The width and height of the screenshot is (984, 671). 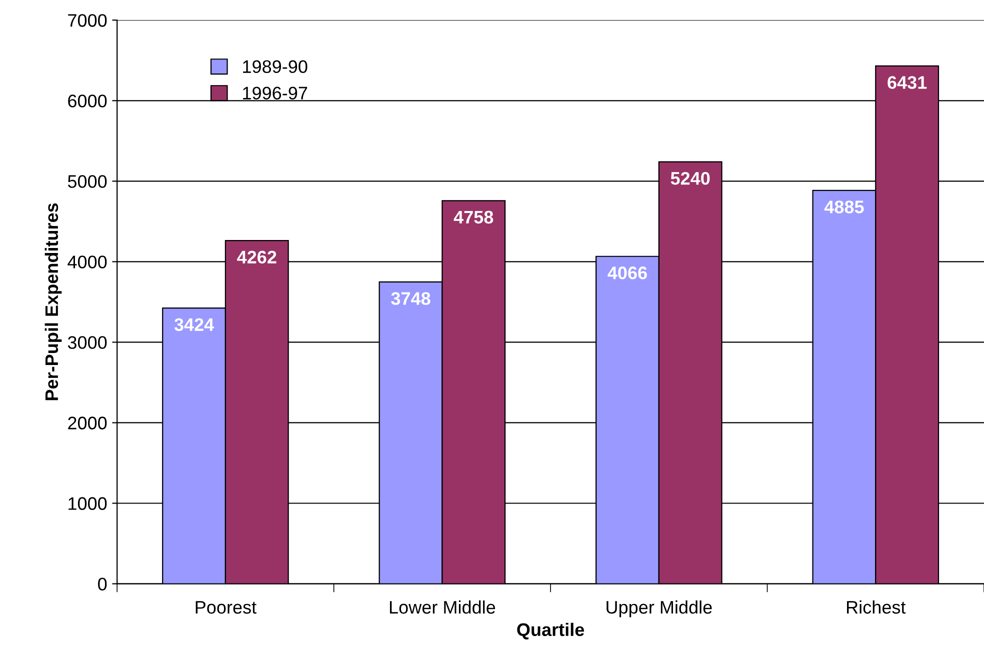 I want to click on data-label: 4885, so click(x=844, y=207).